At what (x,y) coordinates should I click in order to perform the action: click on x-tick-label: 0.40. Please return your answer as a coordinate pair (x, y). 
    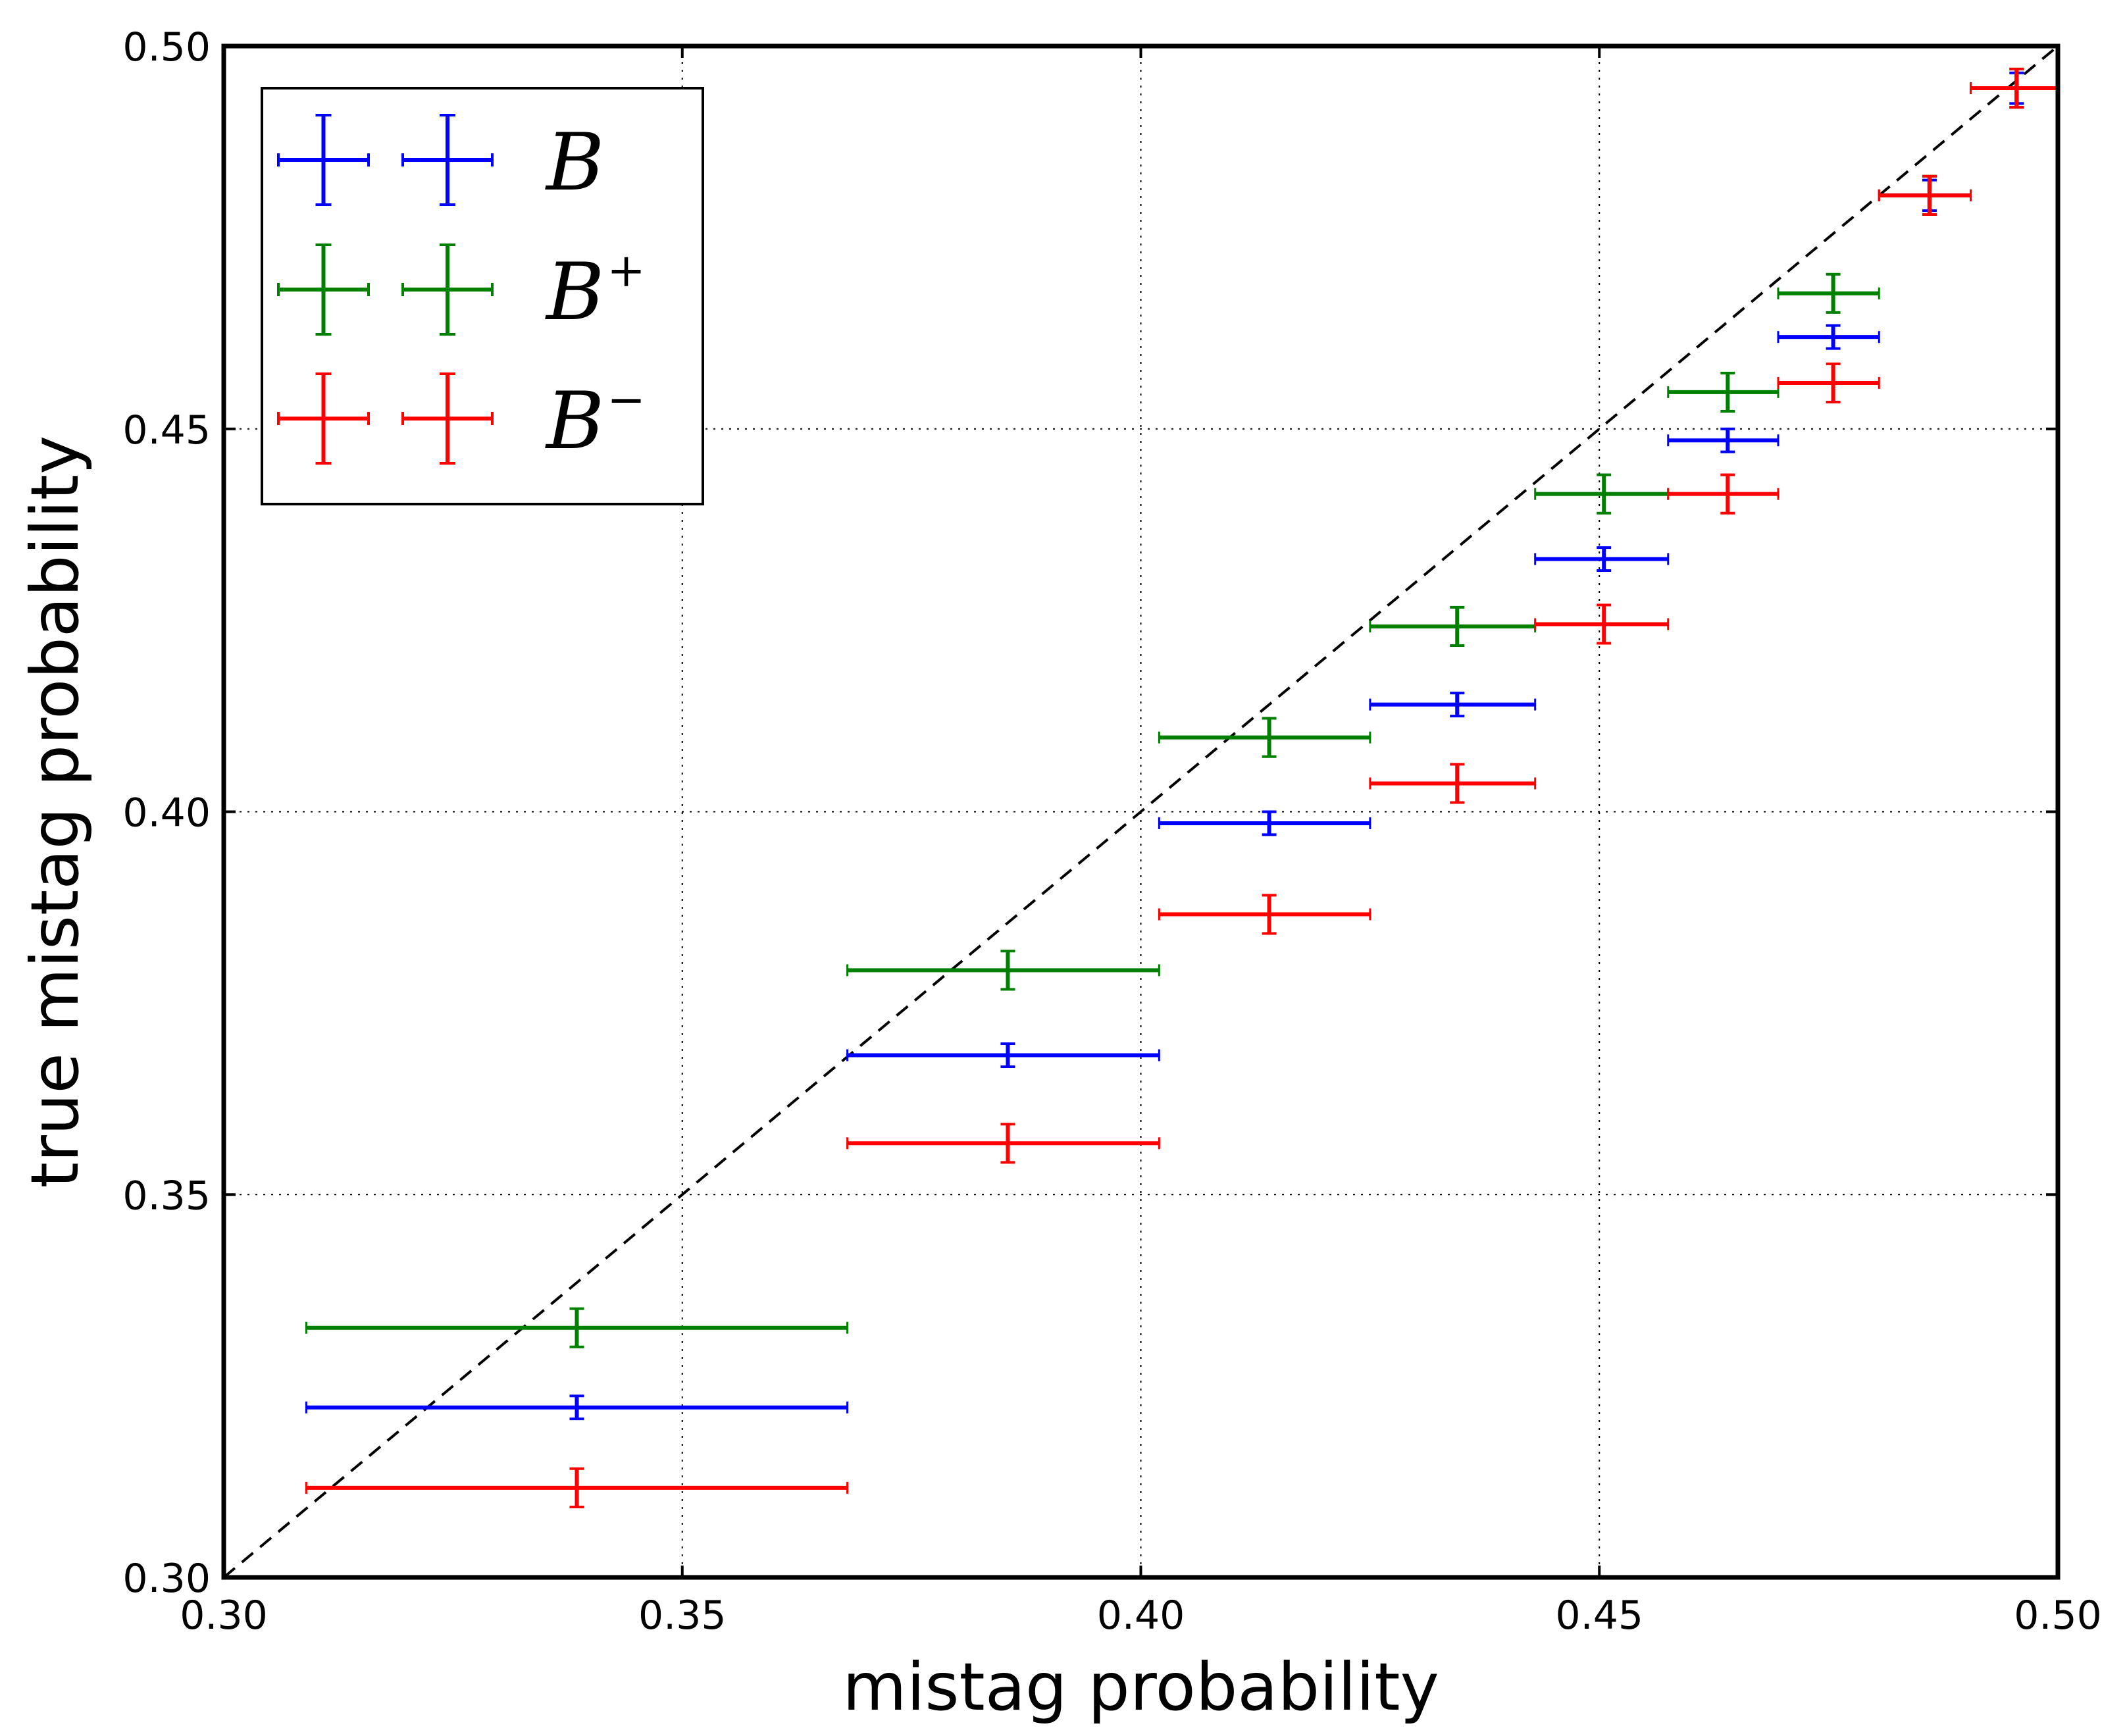
    Looking at the image, I should click on (1141, 1616).